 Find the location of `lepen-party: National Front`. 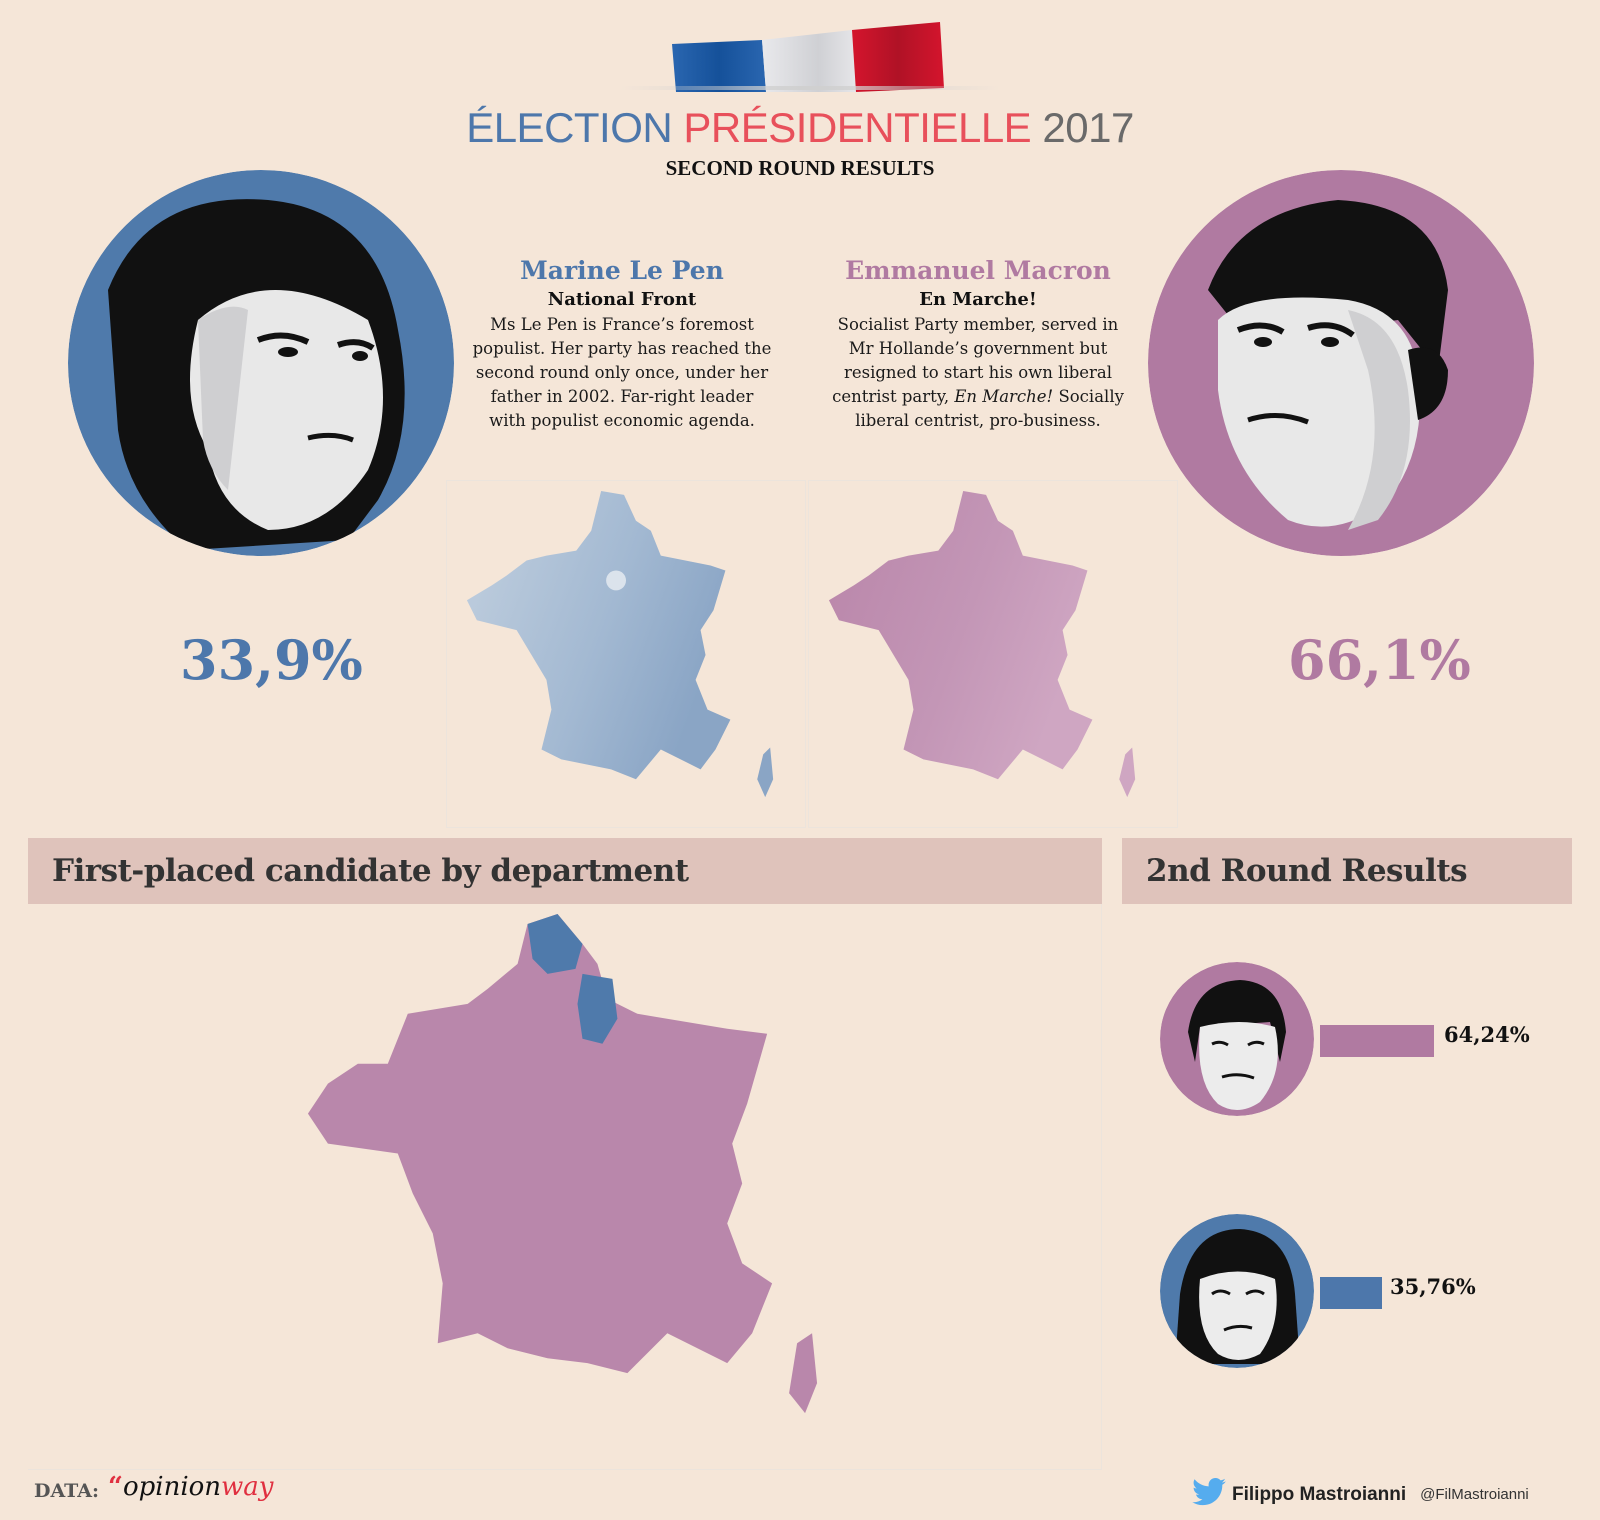

lepen-party: National Front is located at coordinates (622, 299).